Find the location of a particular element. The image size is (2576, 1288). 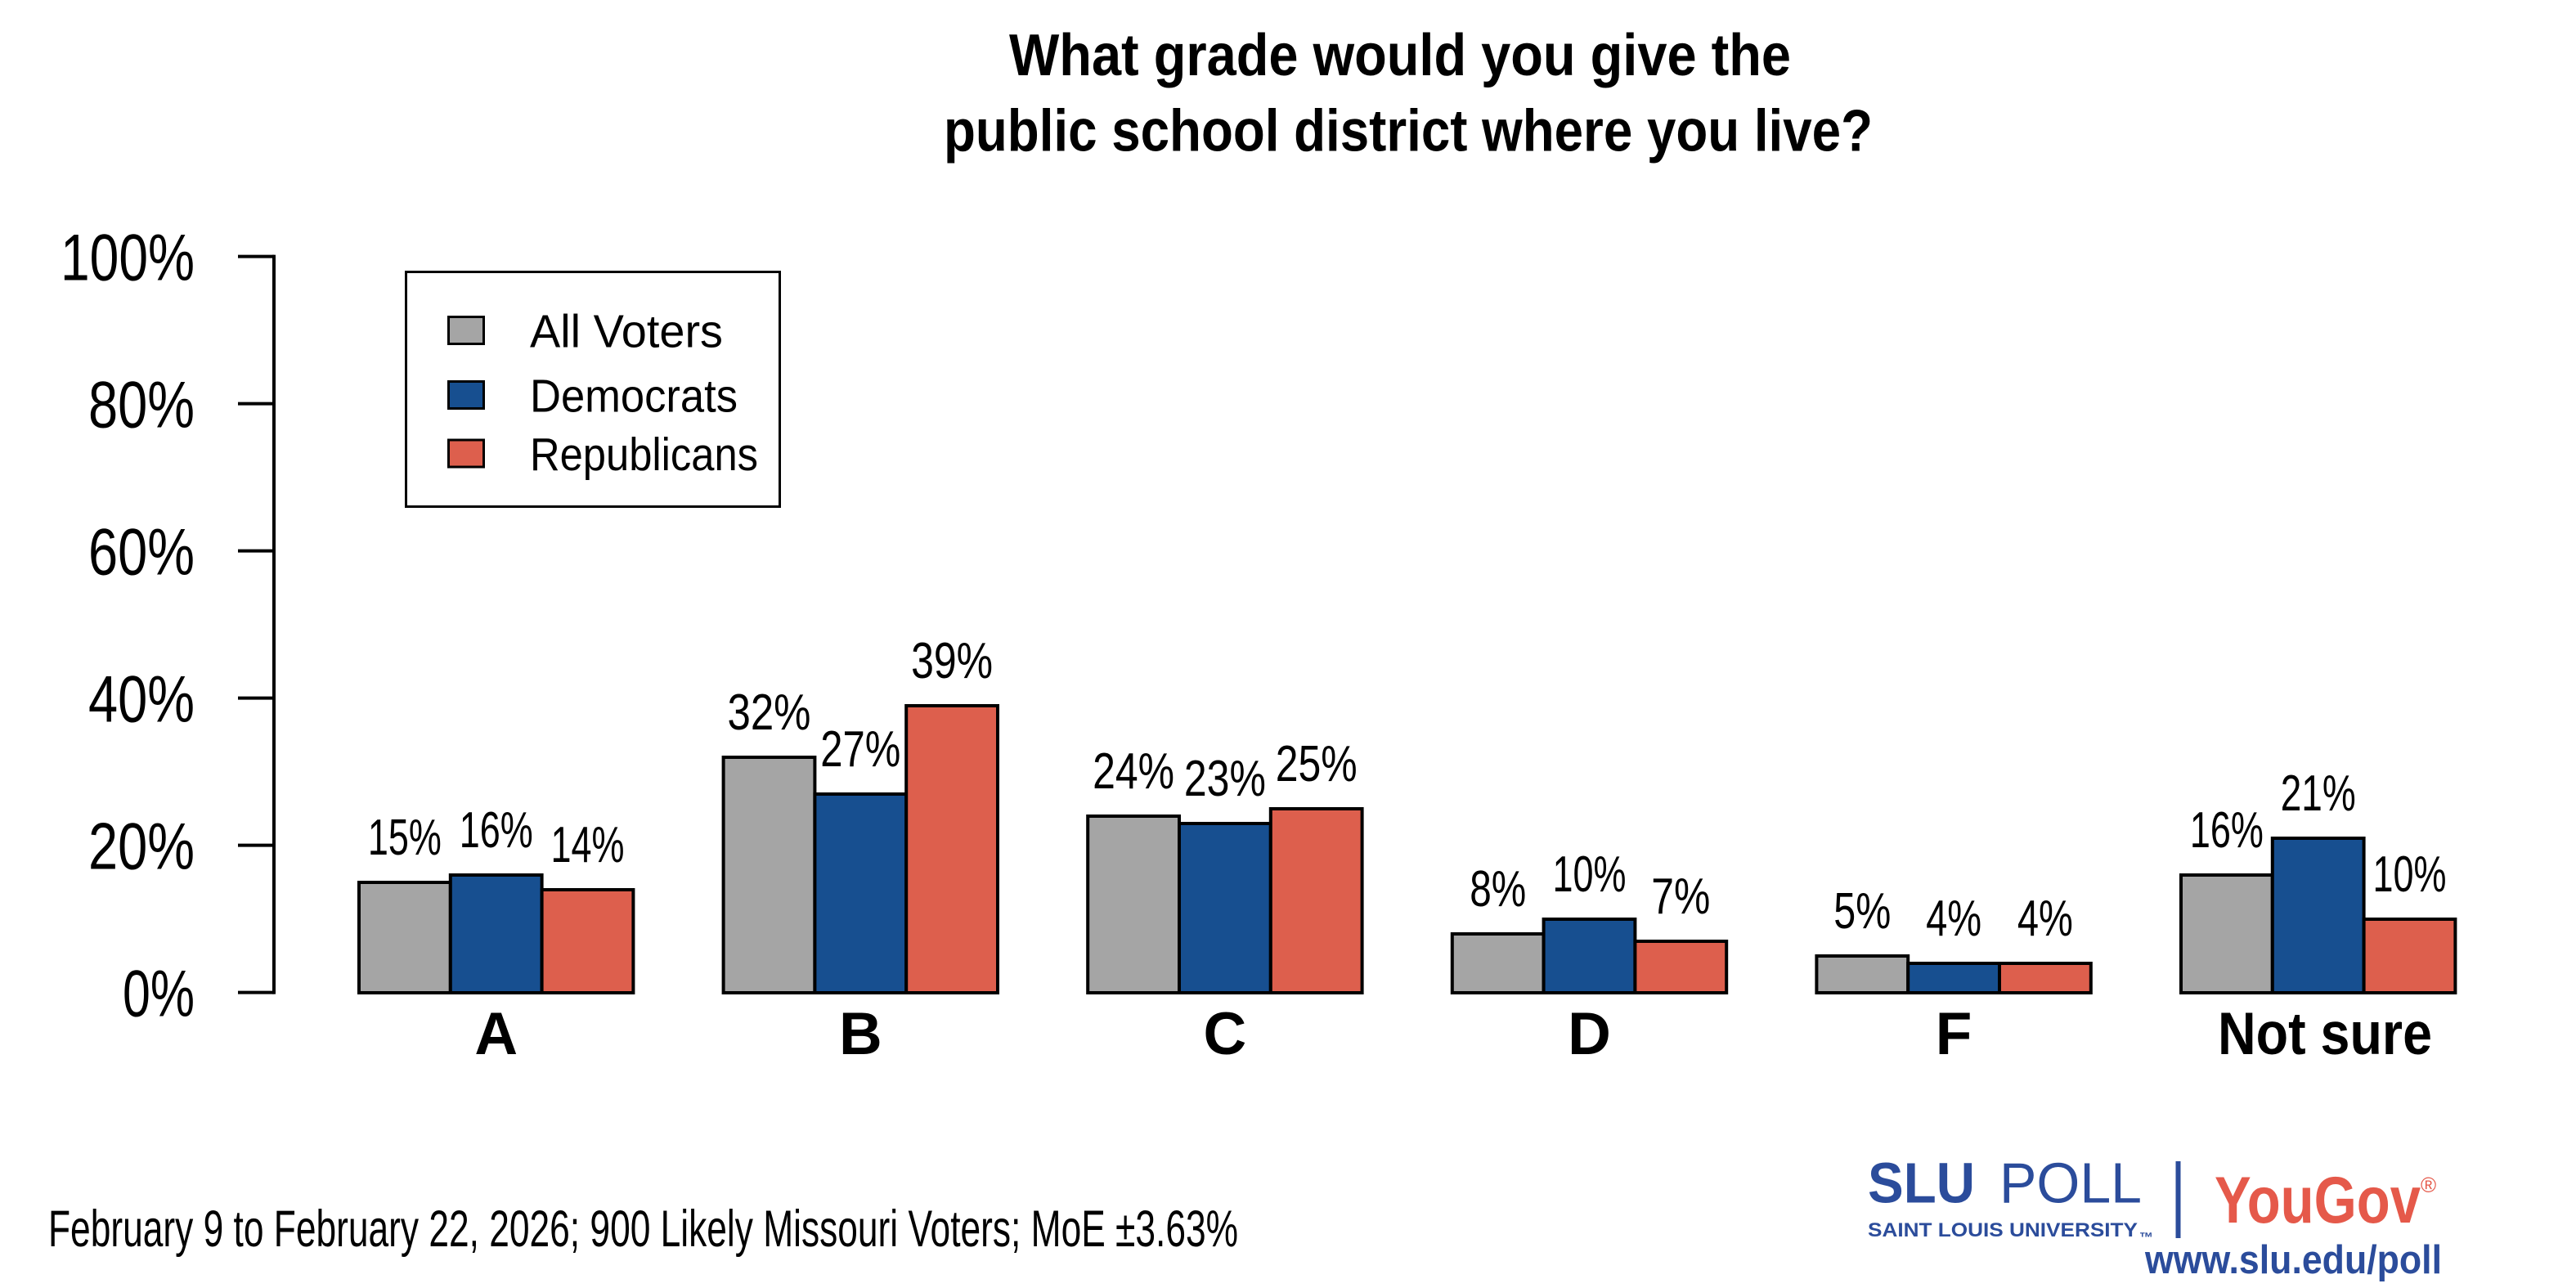

svg-text: 24% is located at coordinates (1134, 771).